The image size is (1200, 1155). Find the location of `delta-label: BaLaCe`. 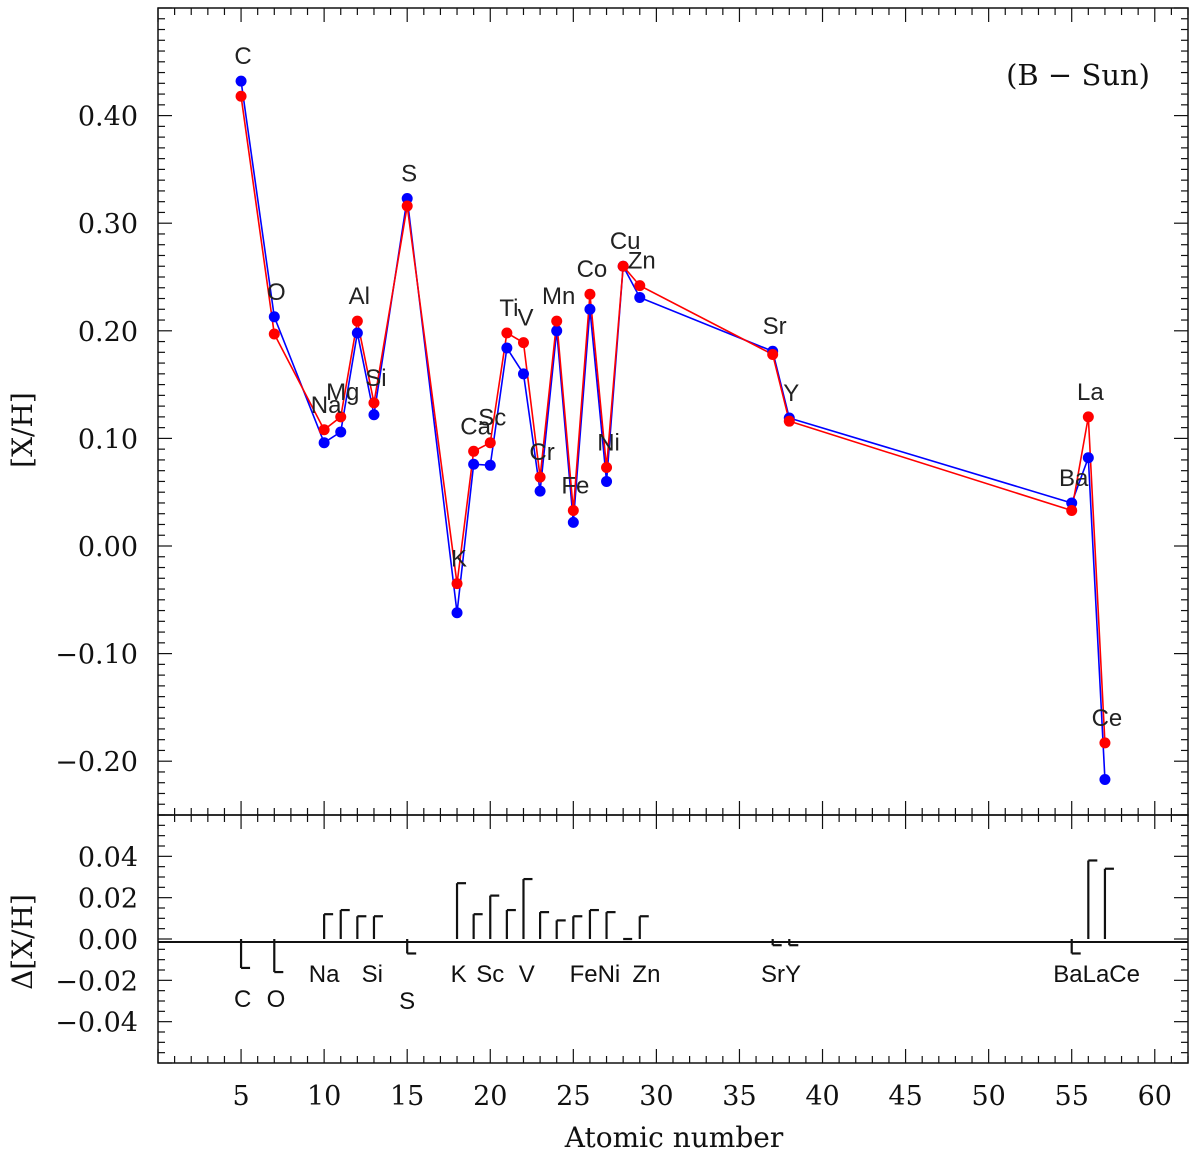

delta-label: BaLaCe is located at coordinates (1096, 974).